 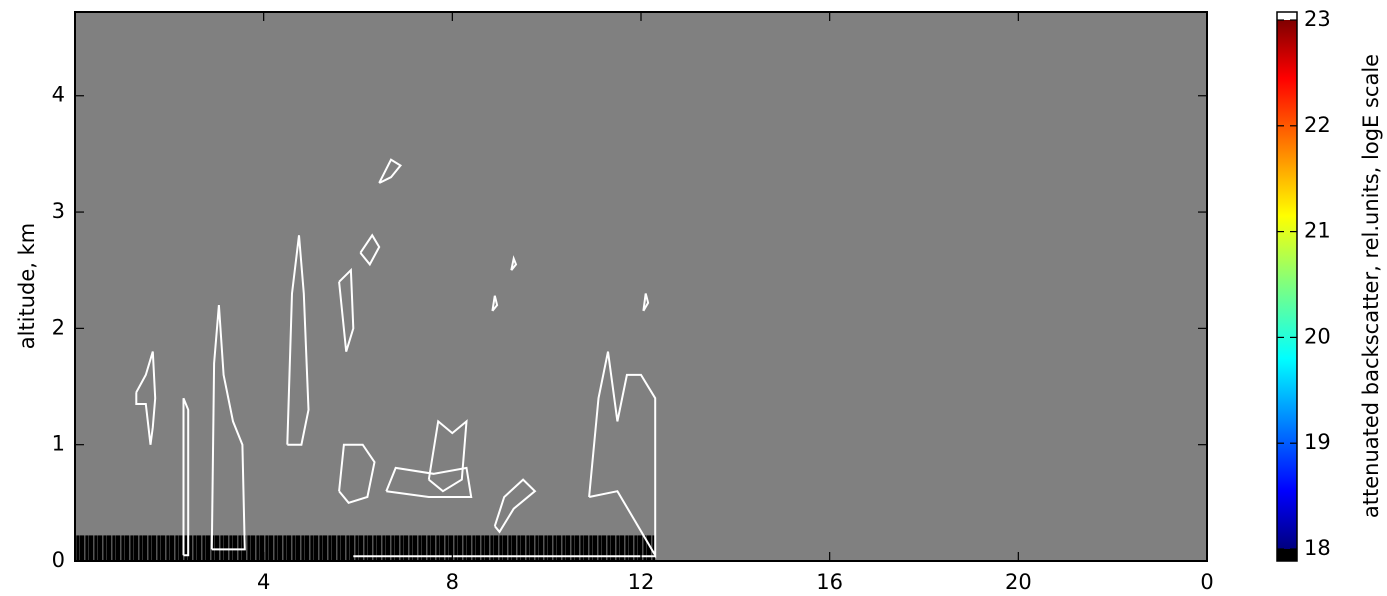 What do you see at coordinates (27, 286) in the screenshot?
I see `y-axis-label: altitude, km` at bounding box center [27, 286].